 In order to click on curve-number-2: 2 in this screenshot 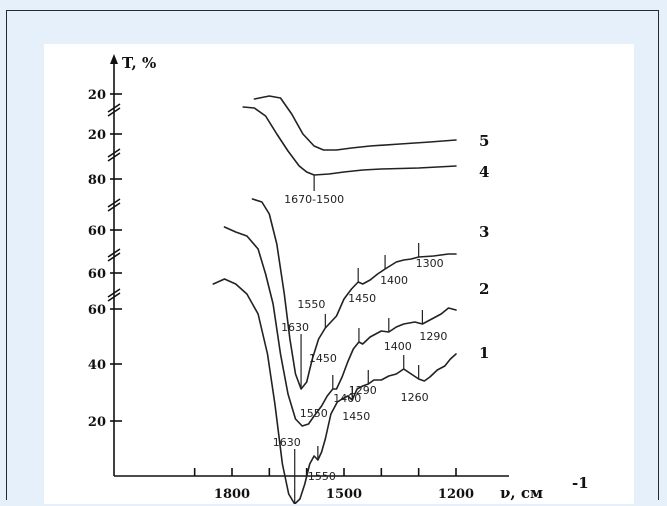, I will do `click(484, 289)`.